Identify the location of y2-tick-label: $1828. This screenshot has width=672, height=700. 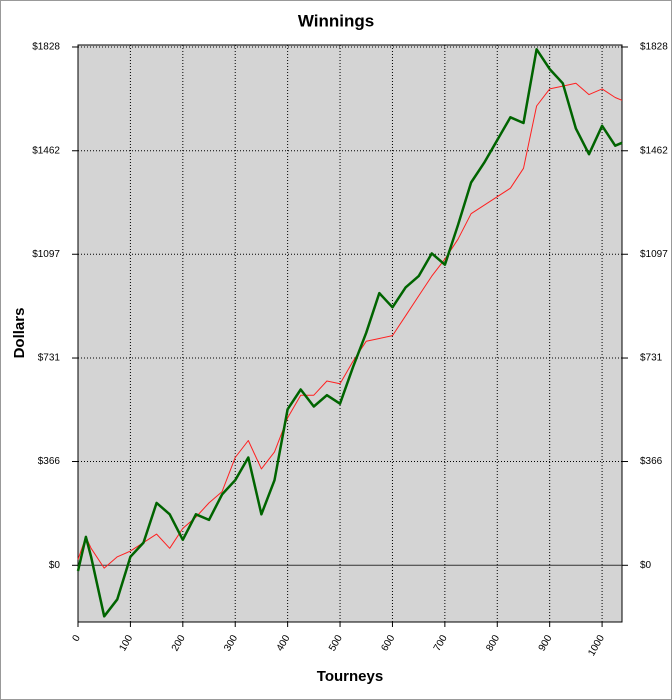
(654, 47).